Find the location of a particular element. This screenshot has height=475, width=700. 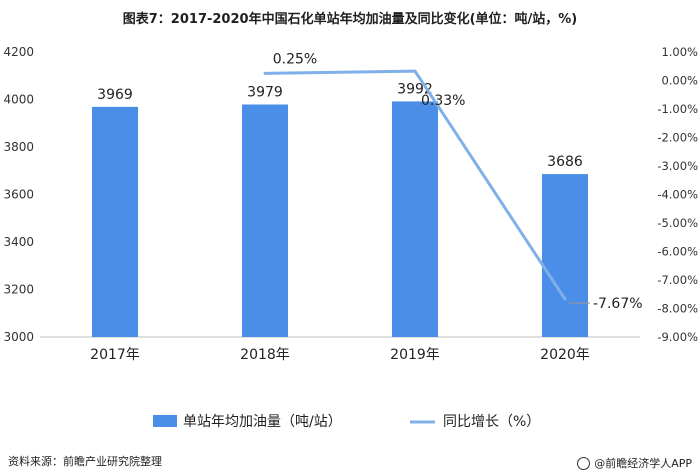

left-tick-label: 4200 is located at coordinates (18, 52).